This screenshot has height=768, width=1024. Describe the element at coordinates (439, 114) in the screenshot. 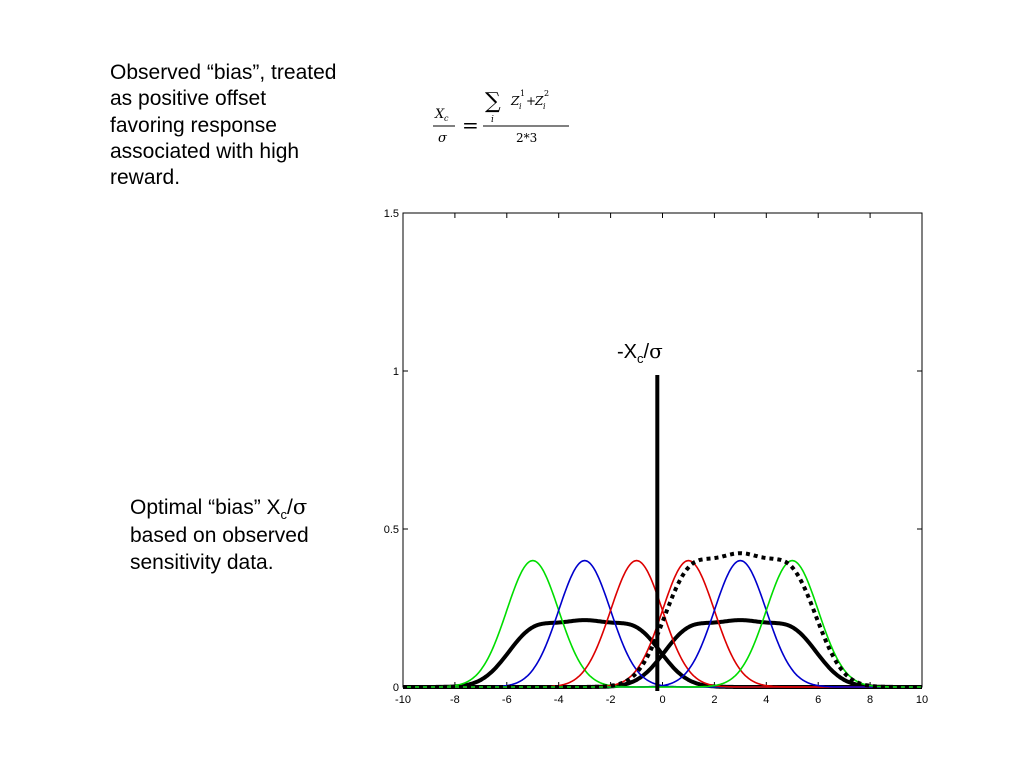

I see `formula-lhs-num: X` at that location.